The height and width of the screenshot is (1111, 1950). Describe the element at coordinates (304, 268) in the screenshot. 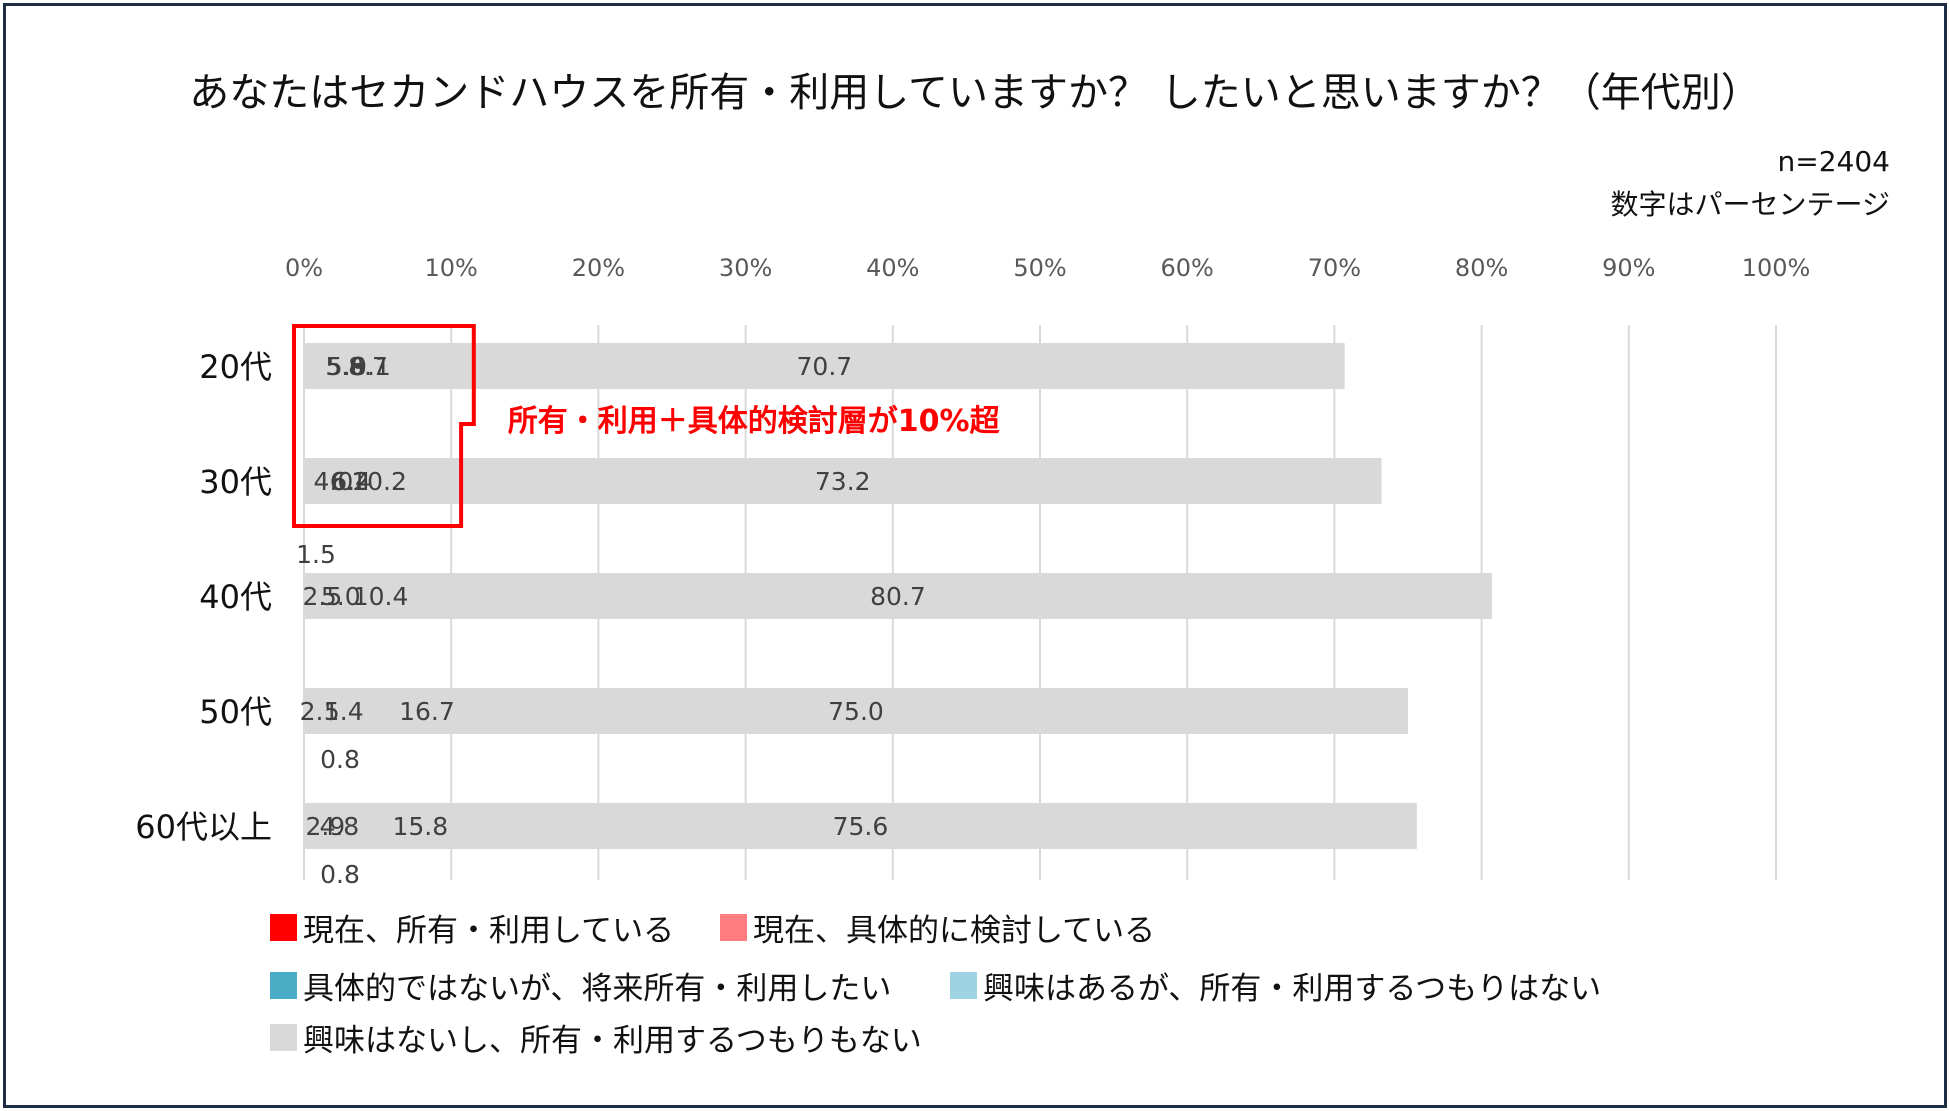

I see `x-tick-label: 0%` at that location.